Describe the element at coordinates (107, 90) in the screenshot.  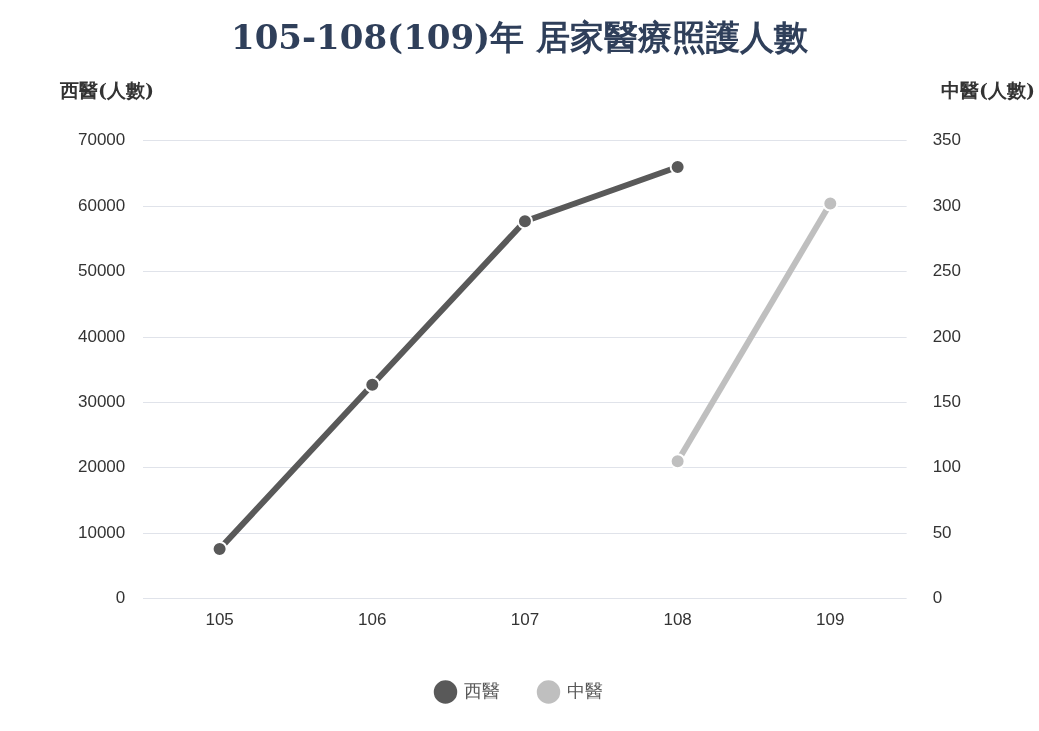
I see `y-axis-title: 西醫(人數)` at that location.